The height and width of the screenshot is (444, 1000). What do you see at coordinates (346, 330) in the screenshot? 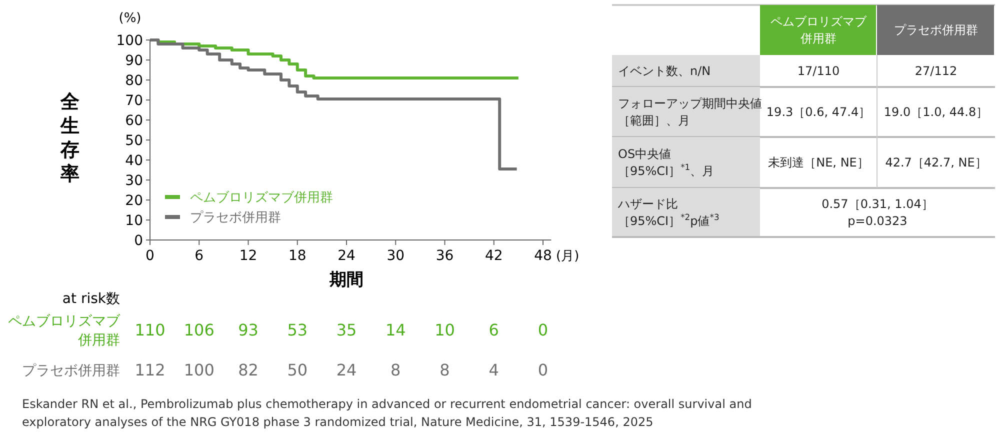
I see `text: 35` at bounding box center [346, 330].